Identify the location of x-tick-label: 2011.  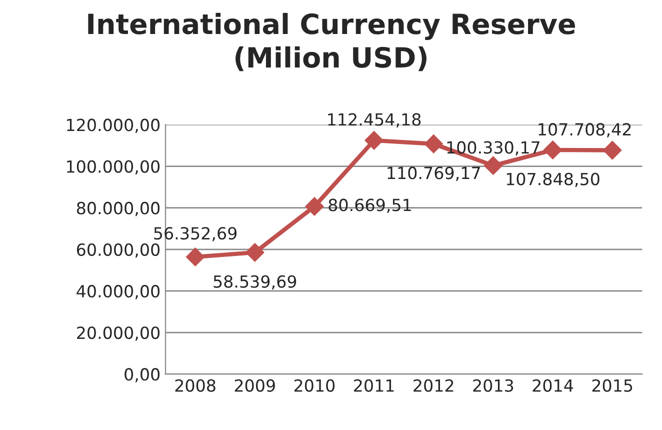
(374, 385).